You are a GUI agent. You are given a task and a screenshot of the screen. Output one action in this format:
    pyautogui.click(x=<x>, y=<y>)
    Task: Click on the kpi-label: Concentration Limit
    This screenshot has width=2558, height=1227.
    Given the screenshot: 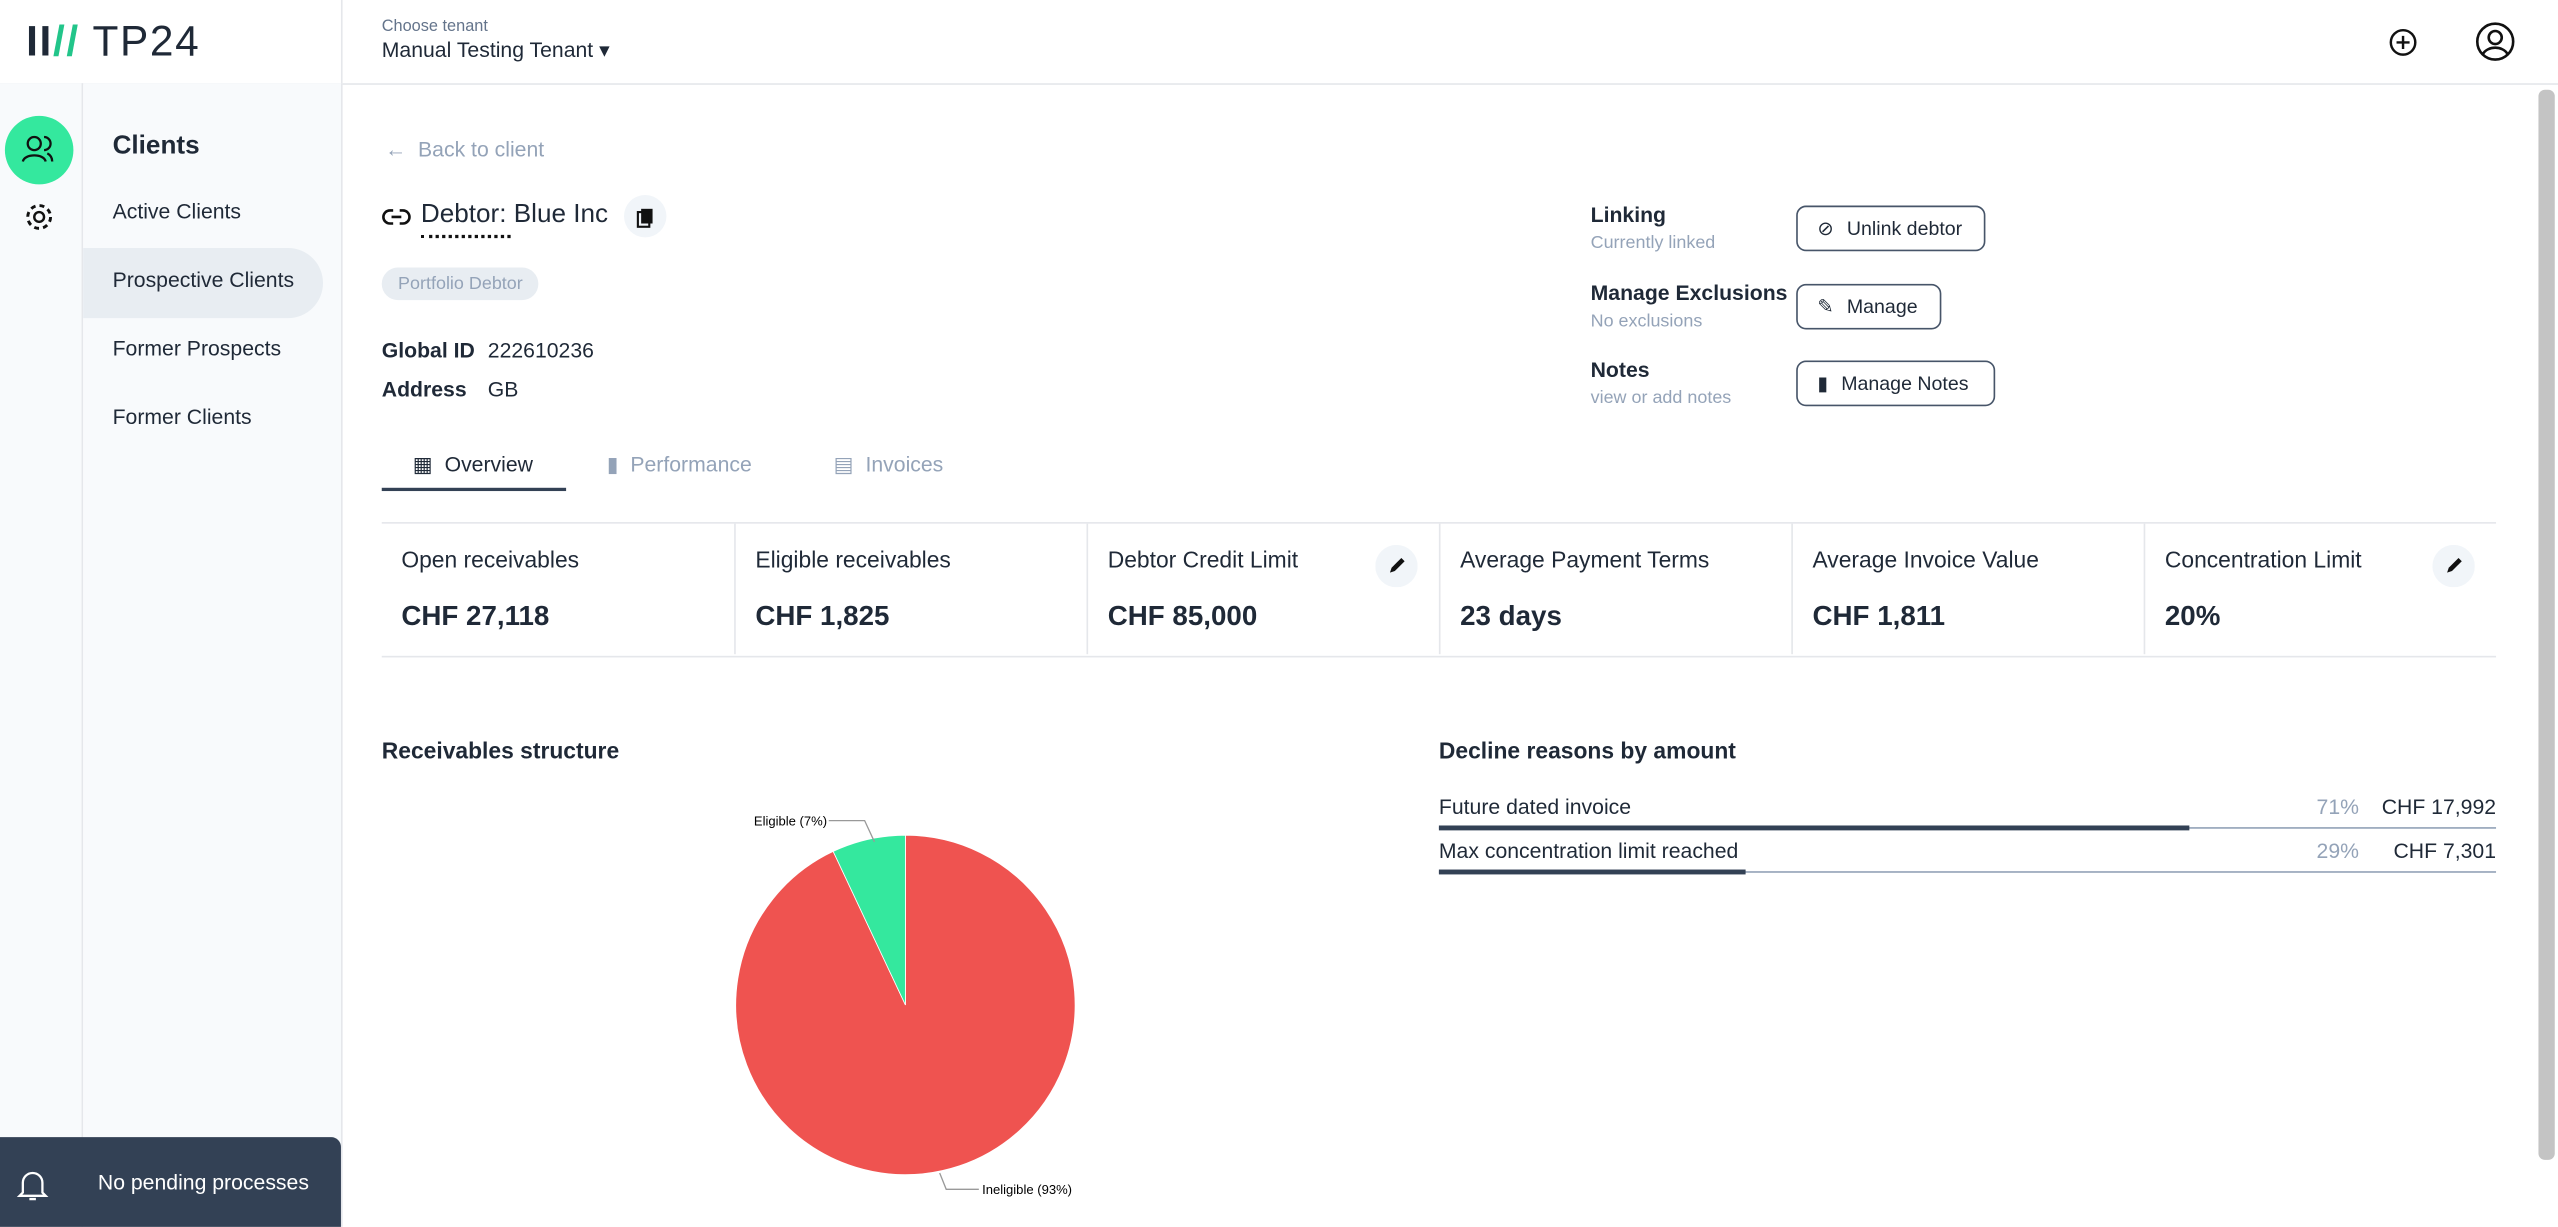 What is the action you would take?
    pyautogui.click(x=2263, y=559)
    